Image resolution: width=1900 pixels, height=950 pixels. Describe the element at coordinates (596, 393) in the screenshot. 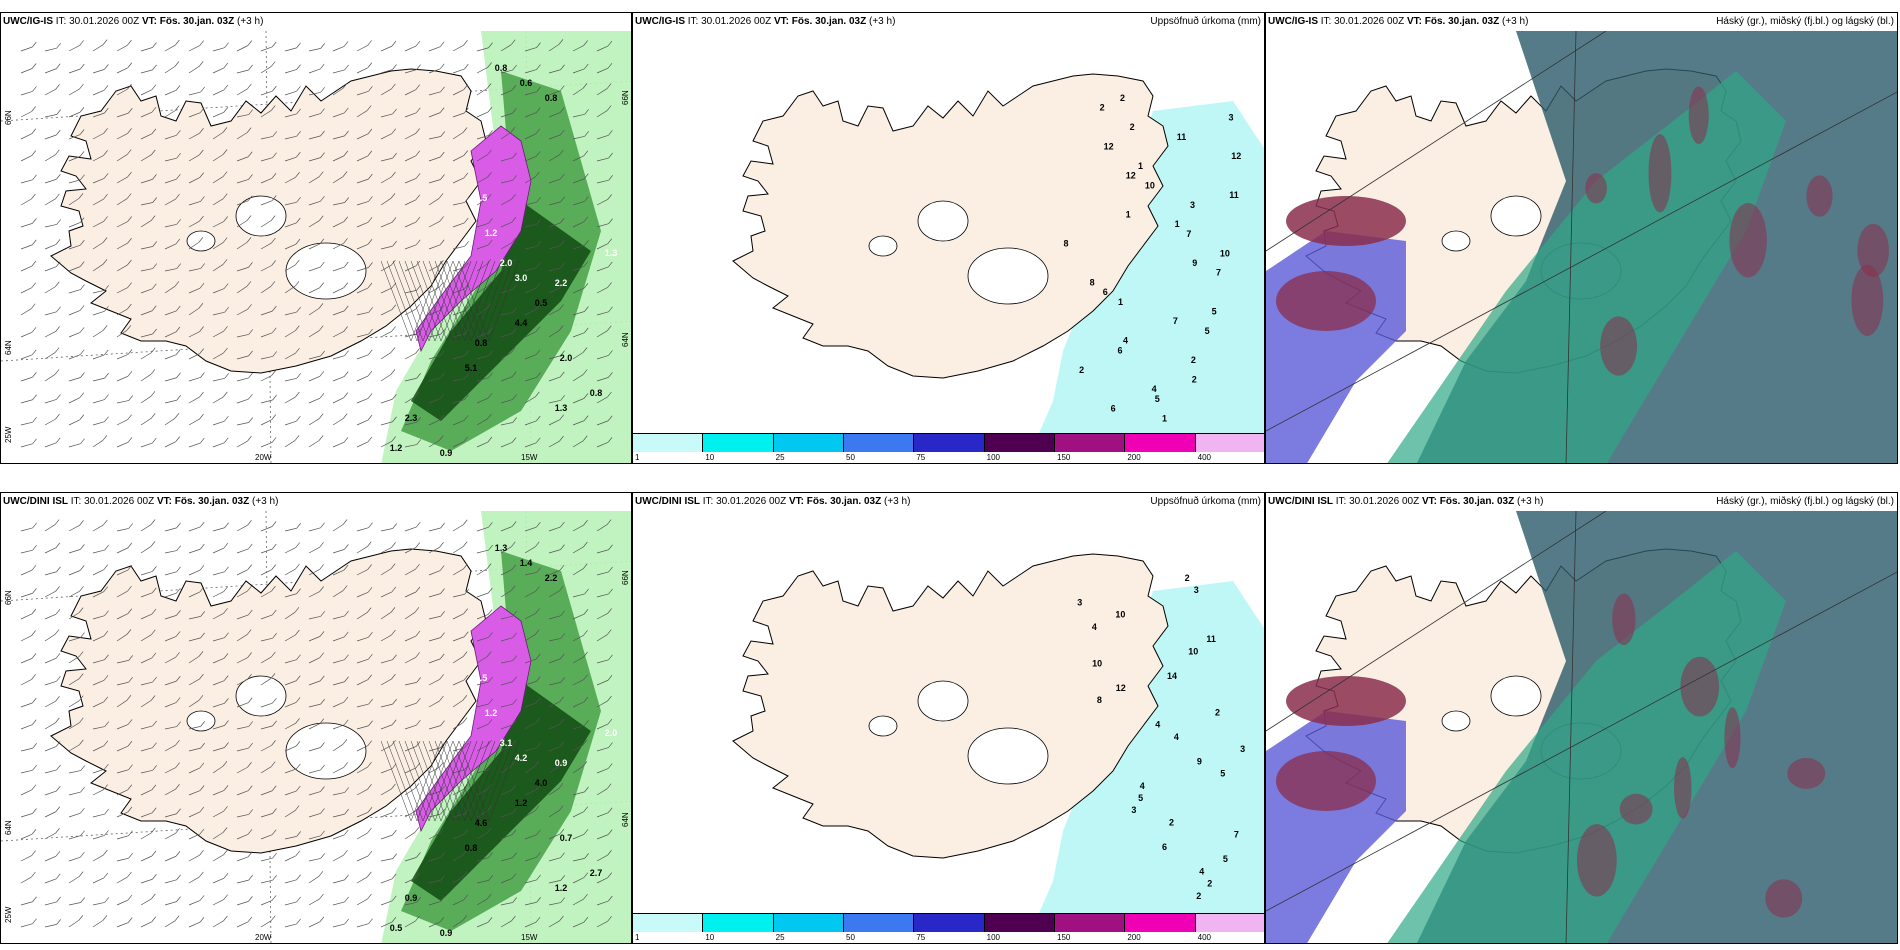

I see `wind-speed-label: 0.8` at that location.